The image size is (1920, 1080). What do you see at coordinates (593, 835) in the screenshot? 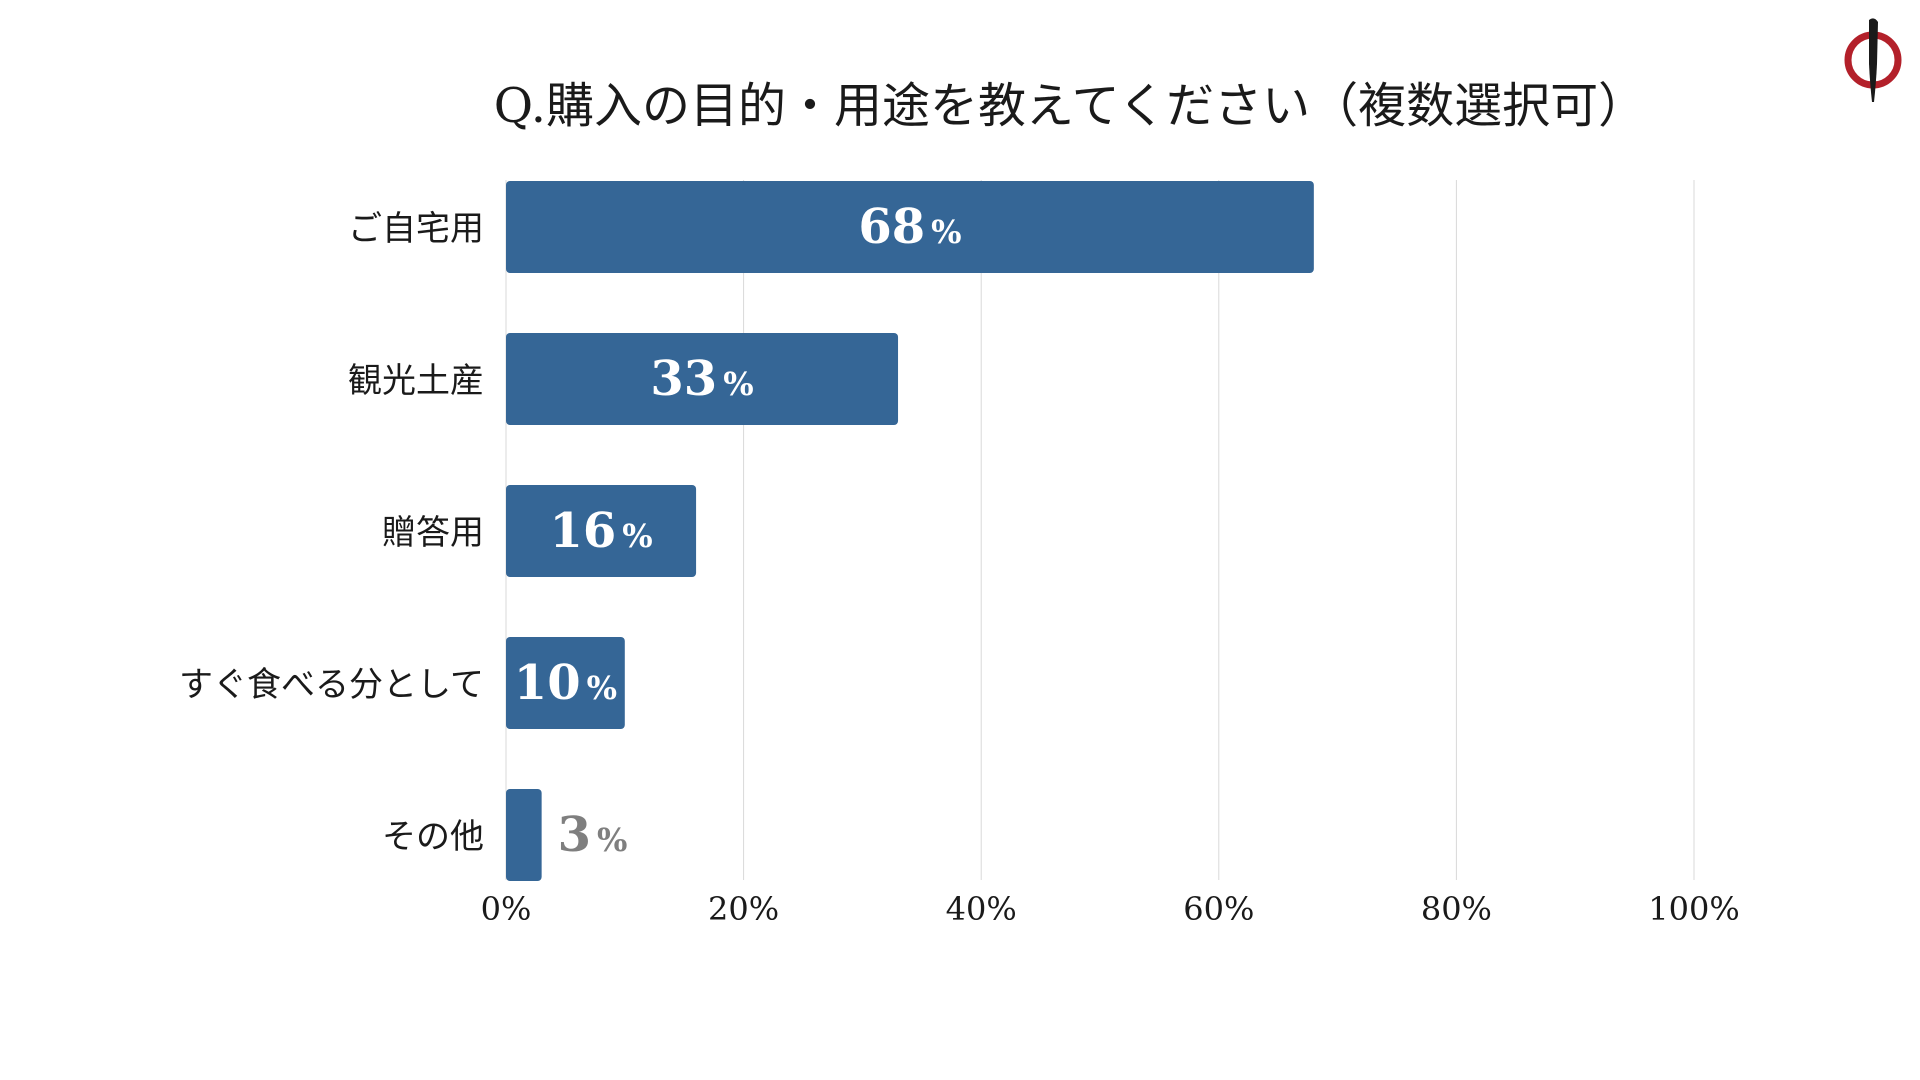
I see `data-label: 3%` at bounding box center [593, 835].